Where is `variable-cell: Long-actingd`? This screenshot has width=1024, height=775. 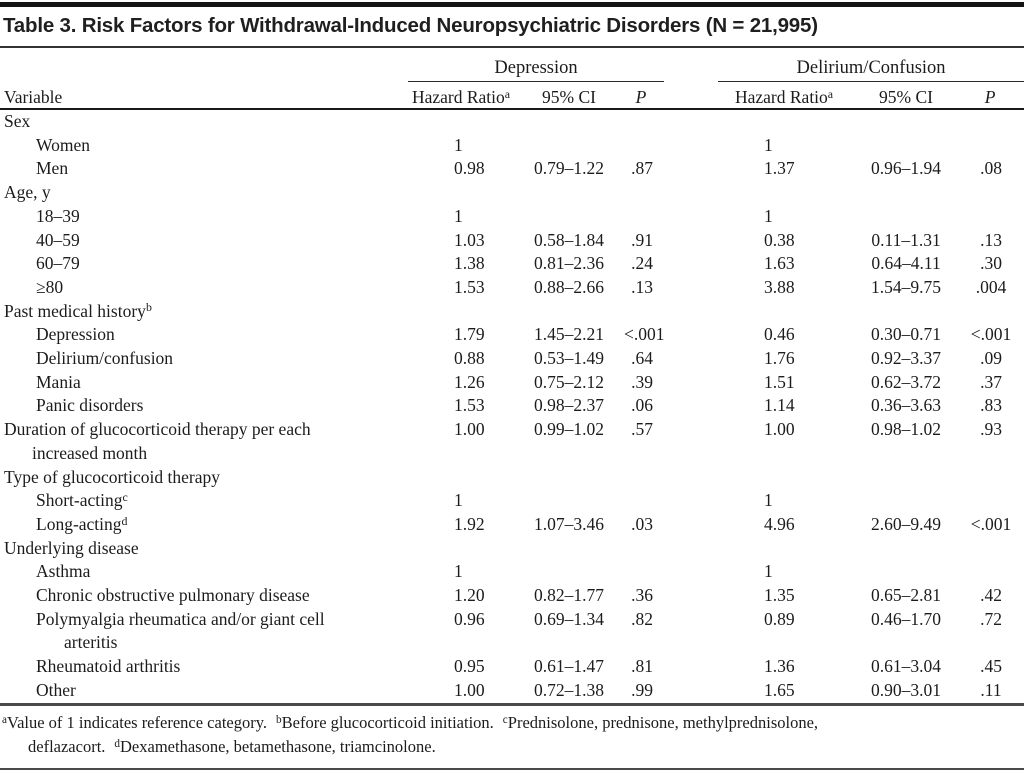
variable-cell: Long-actingd is located at coordinates (204, 525).